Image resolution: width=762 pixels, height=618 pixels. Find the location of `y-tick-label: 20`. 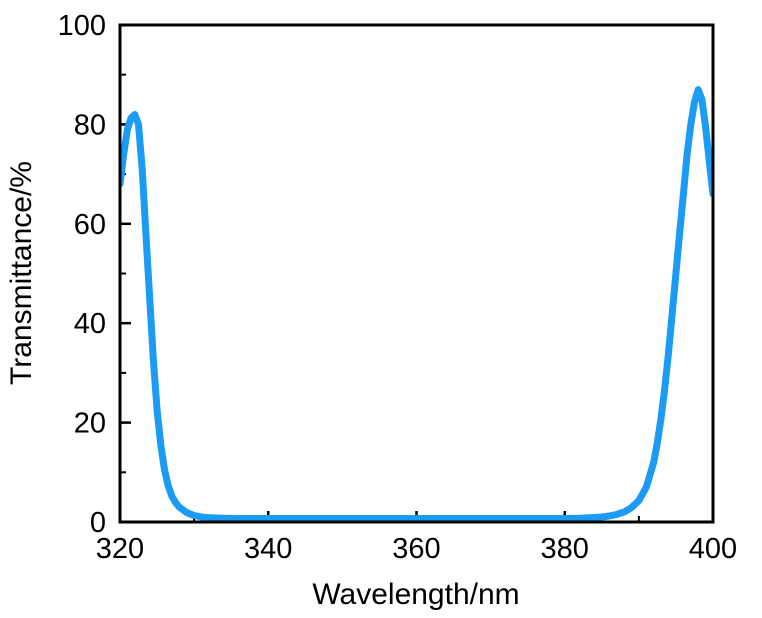

y-tick-label: 20 is located at coordinates (90, 424).